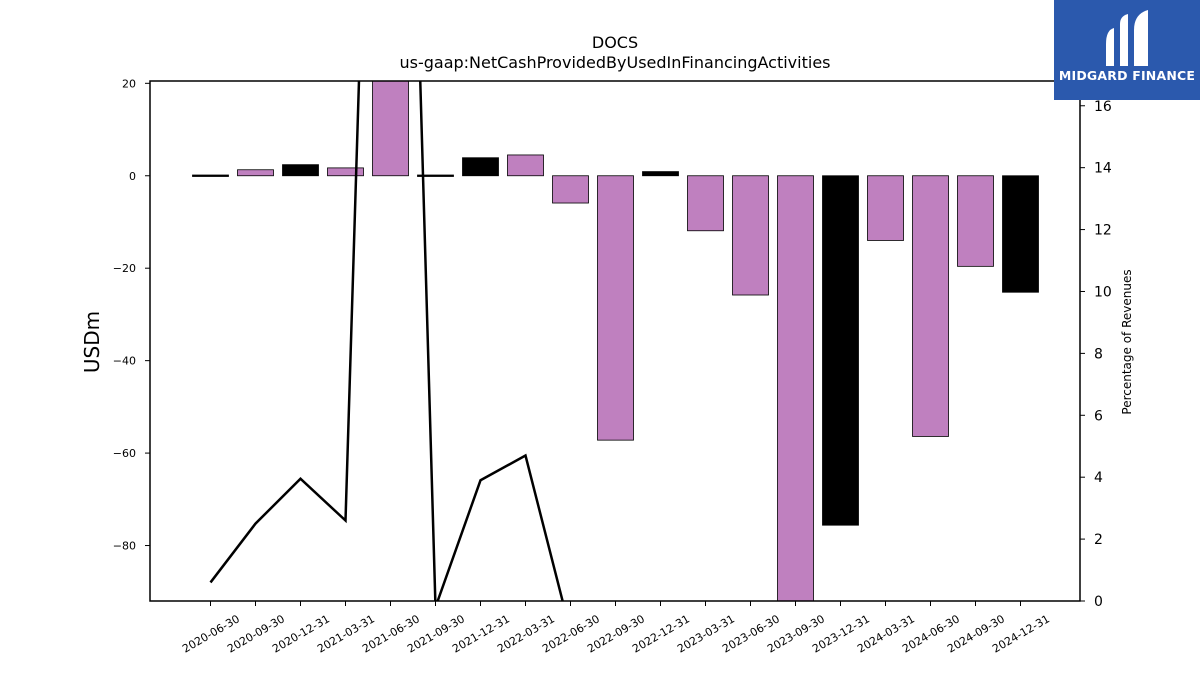  What do you see at coordinates (92, 342) in the screenshot?
I see `y-axis-label: USDm` at bounding box center [92, 342].